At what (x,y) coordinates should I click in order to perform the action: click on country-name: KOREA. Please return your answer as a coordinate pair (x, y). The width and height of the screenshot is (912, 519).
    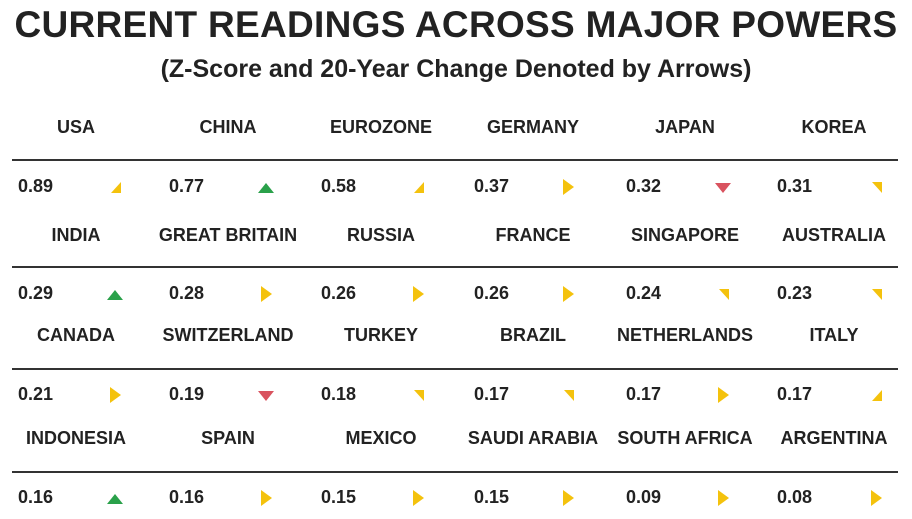
    Looking at the image, I should click on (834, 127).